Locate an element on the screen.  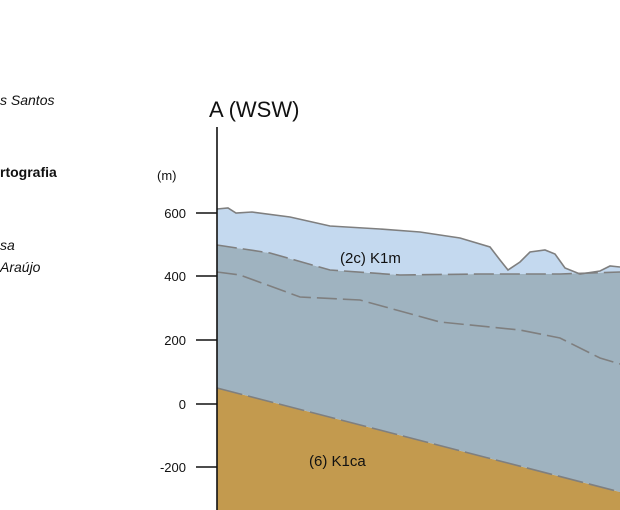
y-tick-label-0: 0 is located at coordinates (182, 404).